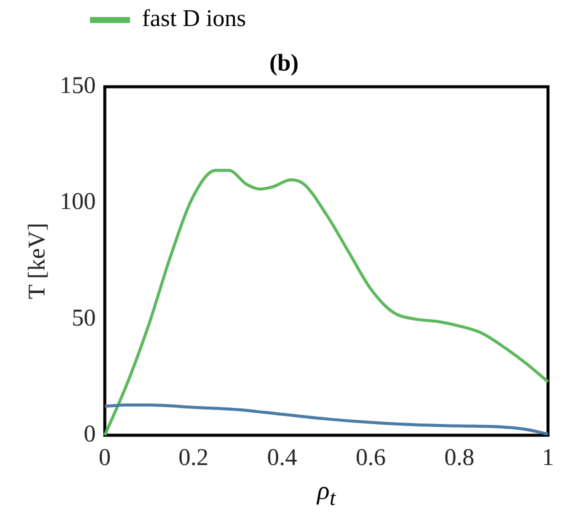 This screenshot has width=565, height=513. Describe the element at coordinates (284, 63) in the screenshot. I see `chart-title: (b)` at that location.